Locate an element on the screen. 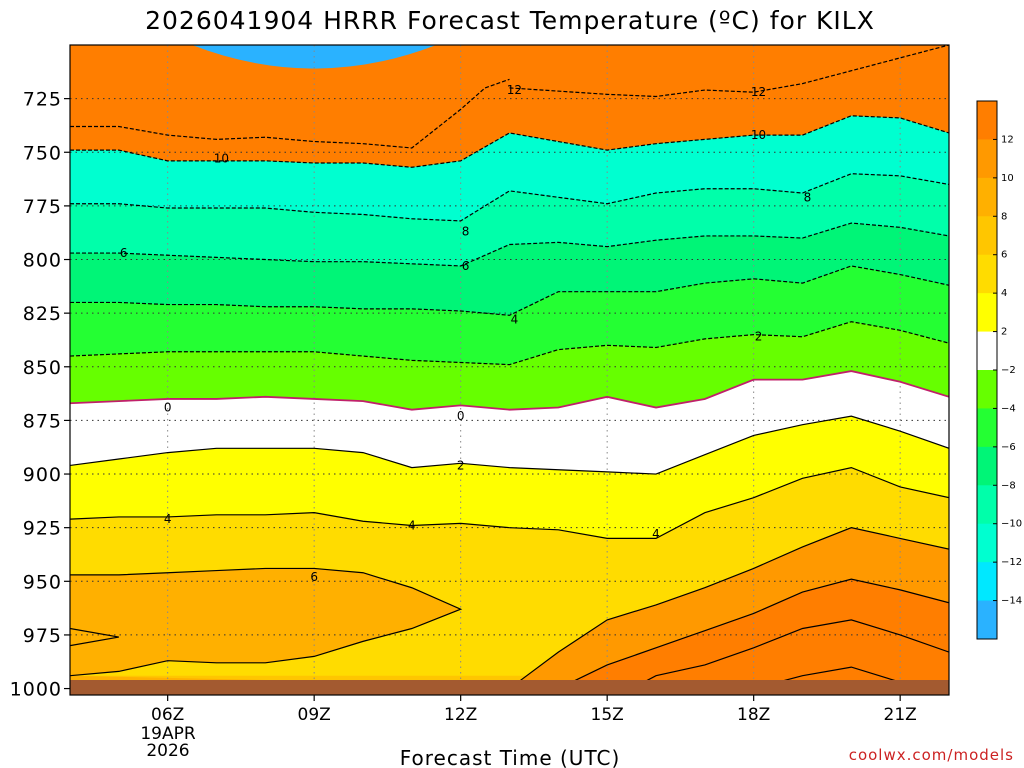 This screenshot has height=768, width=1024. x-tick-label: 12Z is located at coordinates (460, 715).